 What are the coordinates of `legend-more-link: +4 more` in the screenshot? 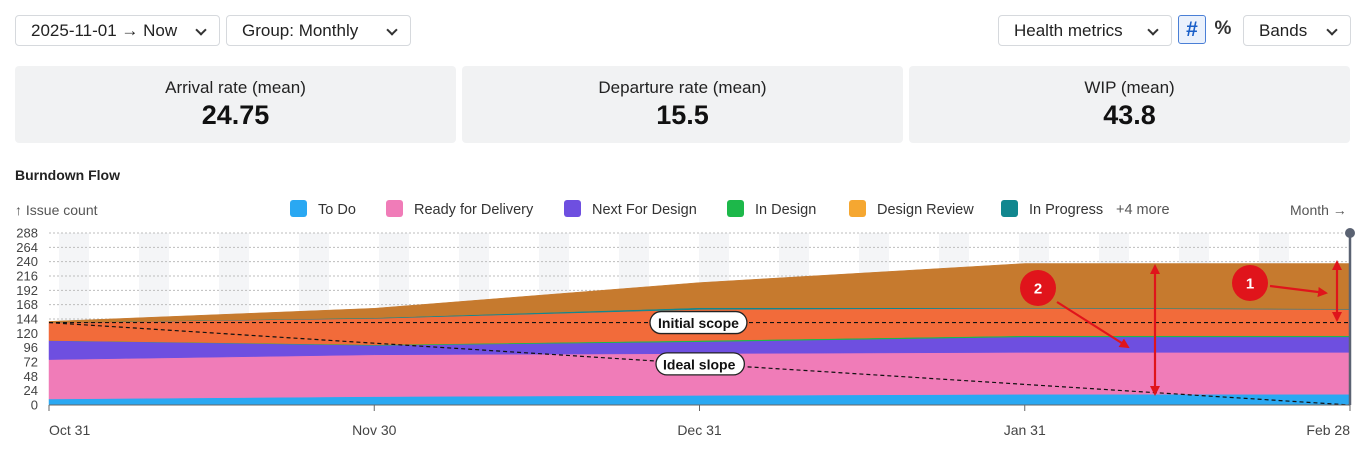 It's located at (1143, 210).